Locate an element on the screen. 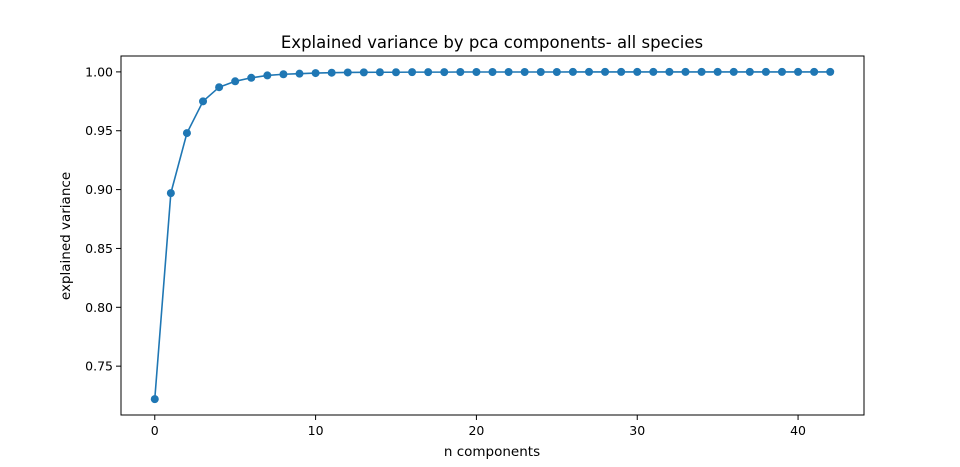 This screenshot has height=467, width=960. x-axis-title: n components is located at coordinates (492, 452).